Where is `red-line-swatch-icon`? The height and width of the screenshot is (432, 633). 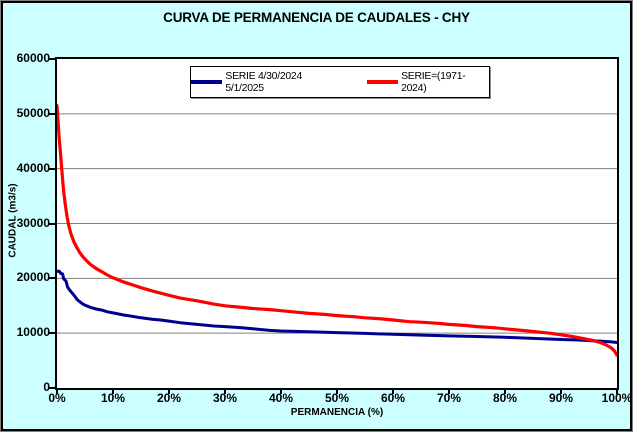 red-line-swatch-icon is located at coordinates (382, 82).